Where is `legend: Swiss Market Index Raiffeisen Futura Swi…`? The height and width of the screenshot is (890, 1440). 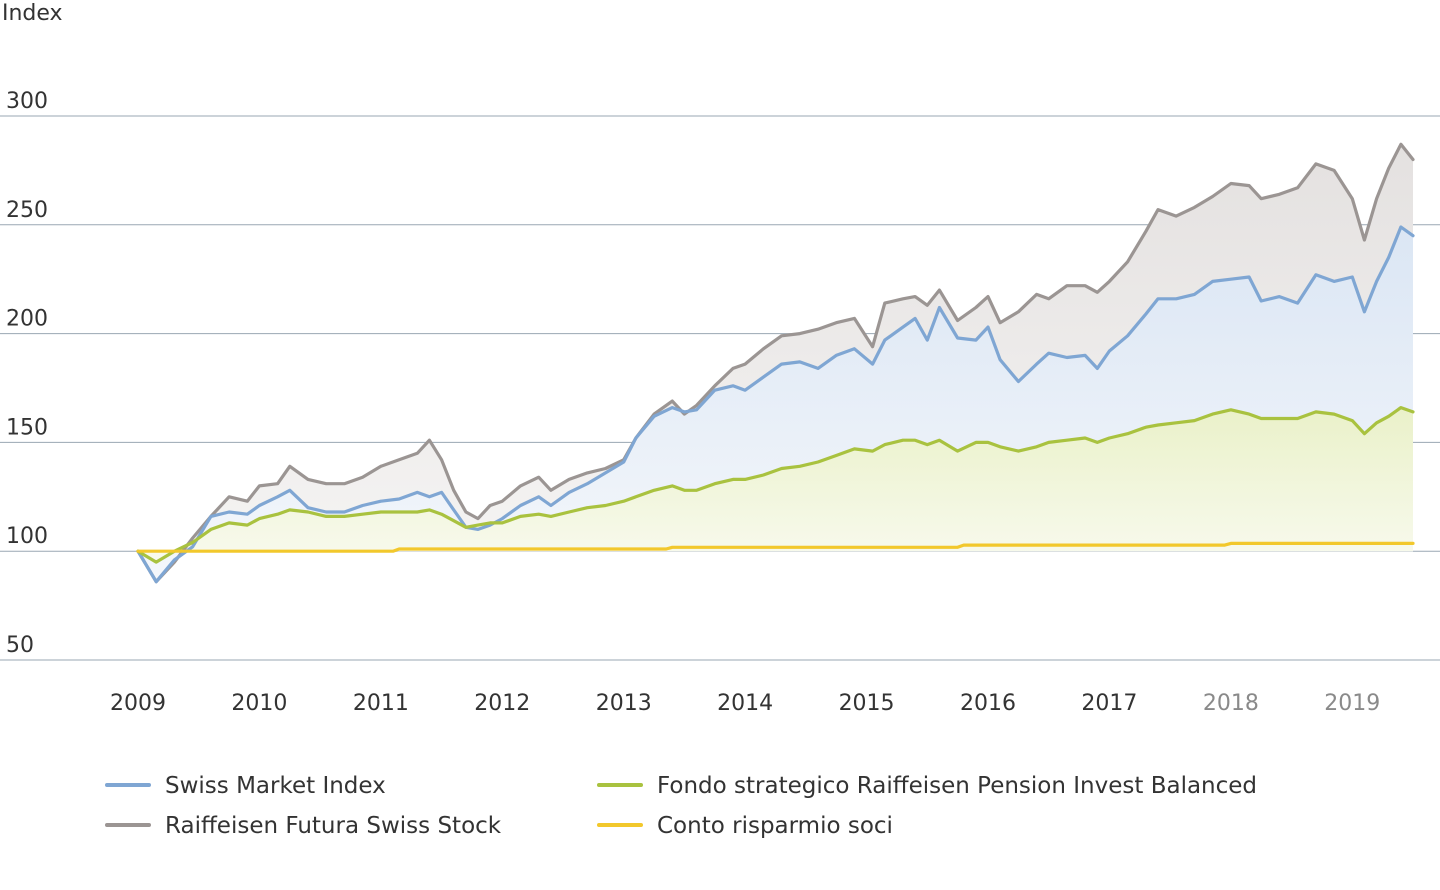 legend: Swiss Market Index Raiffeisen Futura Swi… is located at coordinates (681, 806).